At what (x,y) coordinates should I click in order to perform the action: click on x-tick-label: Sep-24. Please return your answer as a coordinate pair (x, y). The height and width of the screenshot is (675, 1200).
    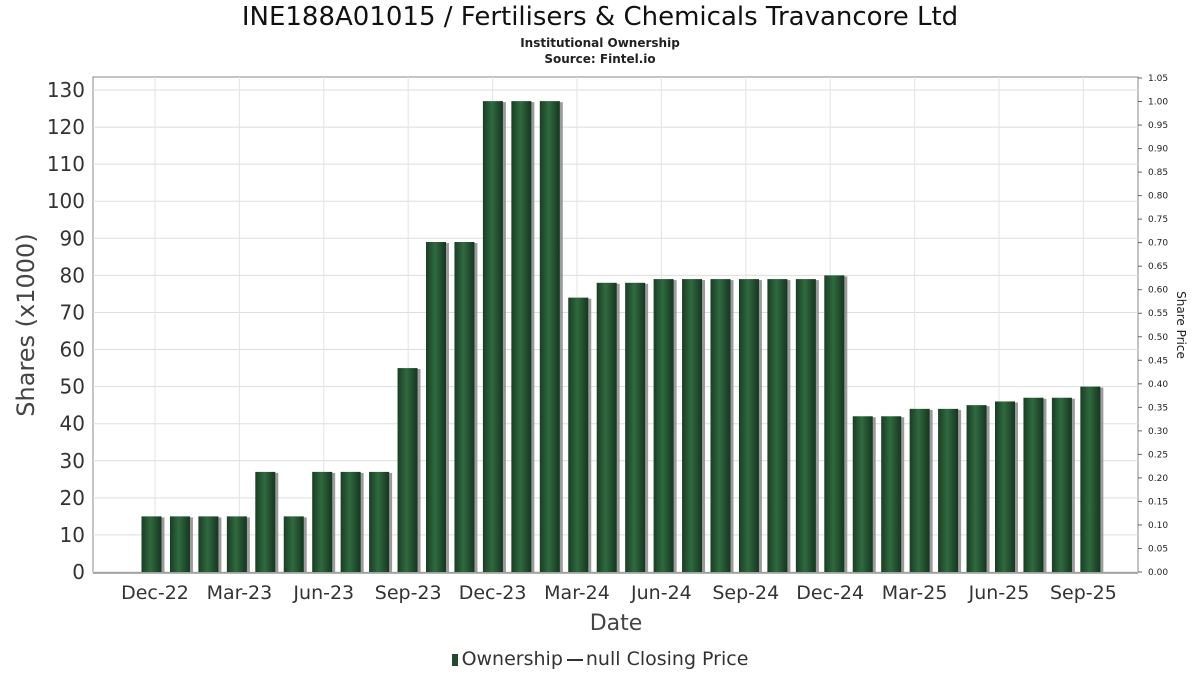
    Looking at the image, I should click on (745, 593).